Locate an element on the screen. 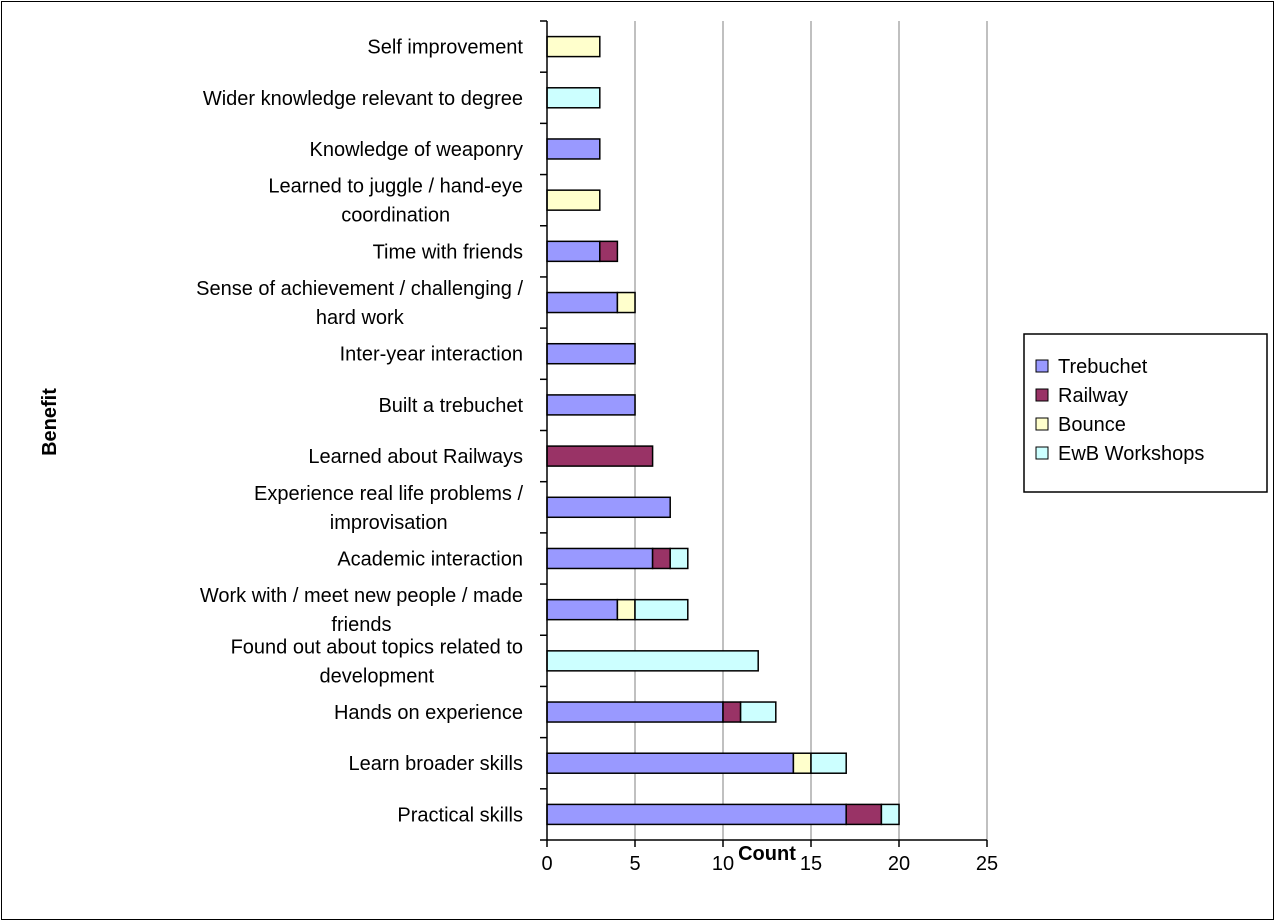 This screenshot has width=1277, height=923. category-label: Self improvement is located at coordinates (445, 48).